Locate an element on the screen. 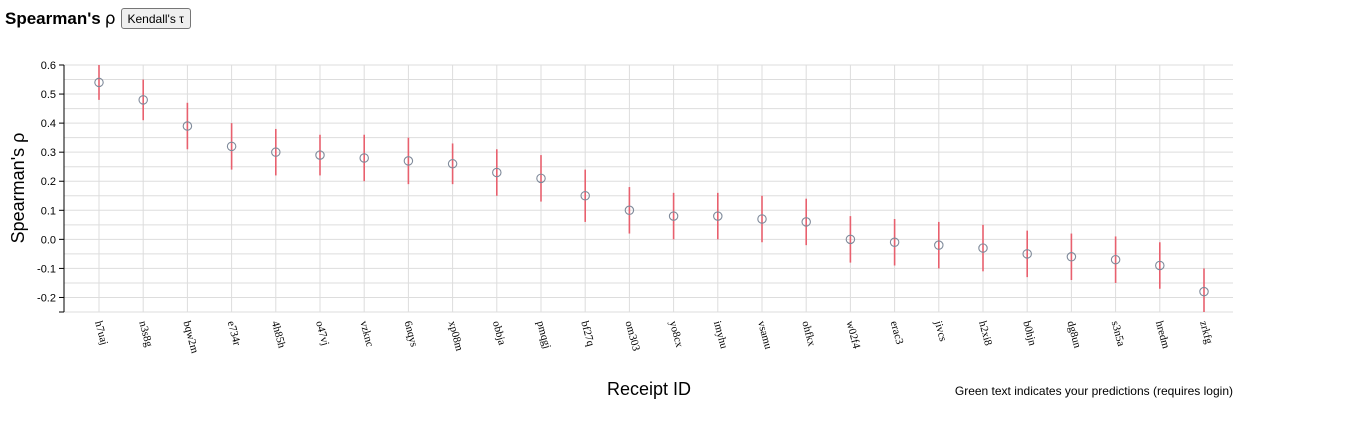 Image resolution: width=1355 pixels, height=435 pixels. x-tick-label: b0hjn is located at coordinates (1029, 334).